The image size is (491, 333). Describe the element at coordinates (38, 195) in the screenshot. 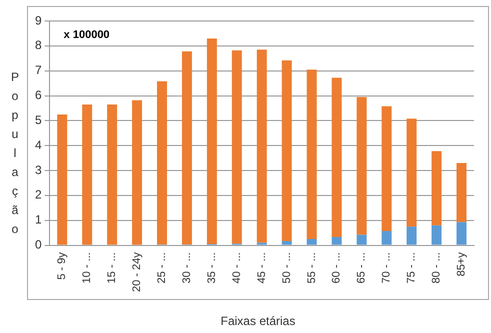

I see `y-tick-label: 2` at that location.